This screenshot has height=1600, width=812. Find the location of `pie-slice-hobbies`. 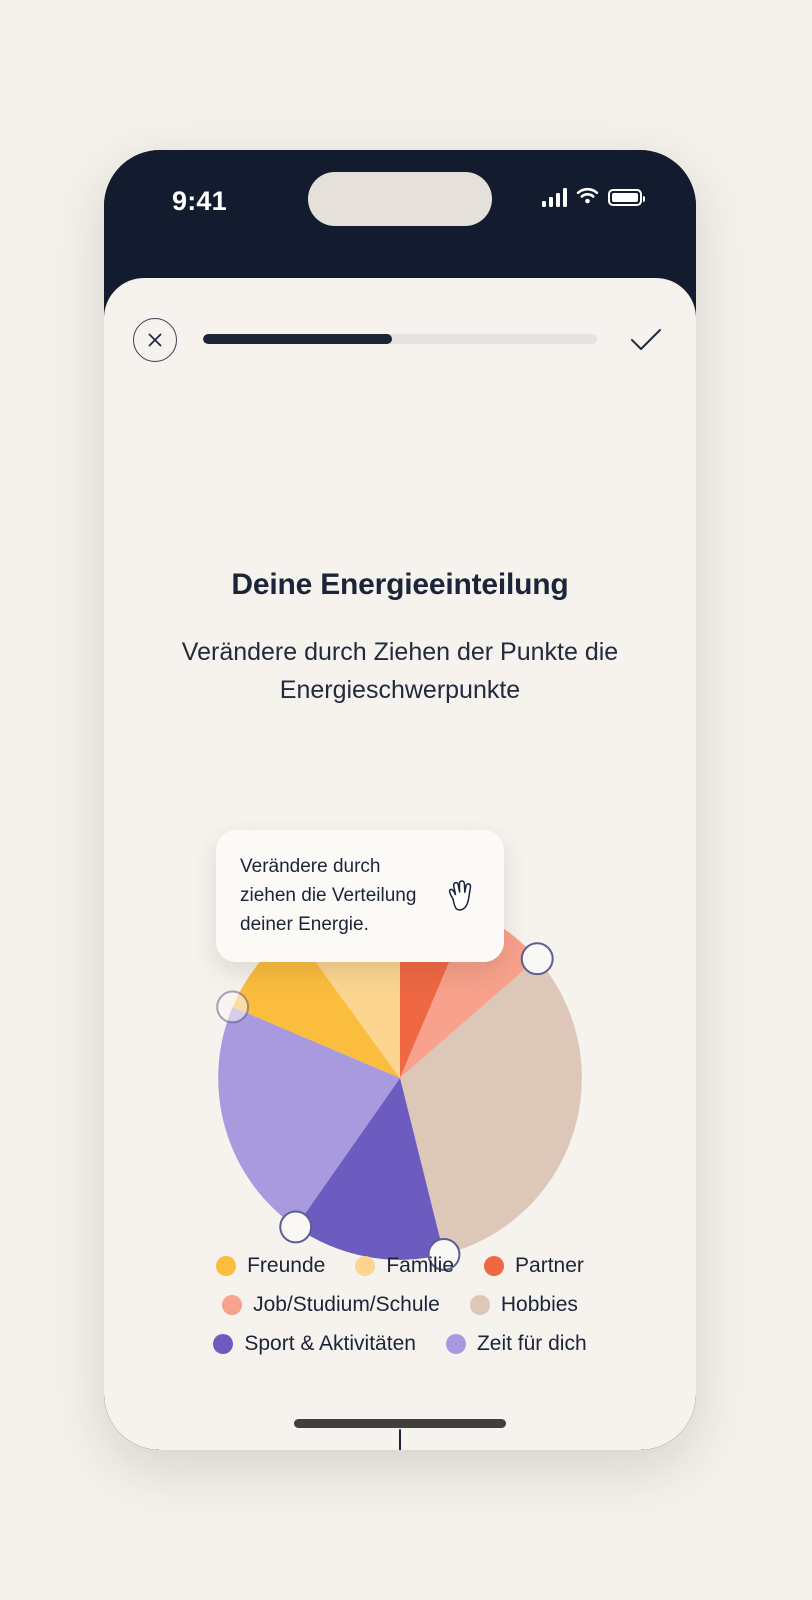

pie-slice-hobbies is located at coordinates (491, 1106).